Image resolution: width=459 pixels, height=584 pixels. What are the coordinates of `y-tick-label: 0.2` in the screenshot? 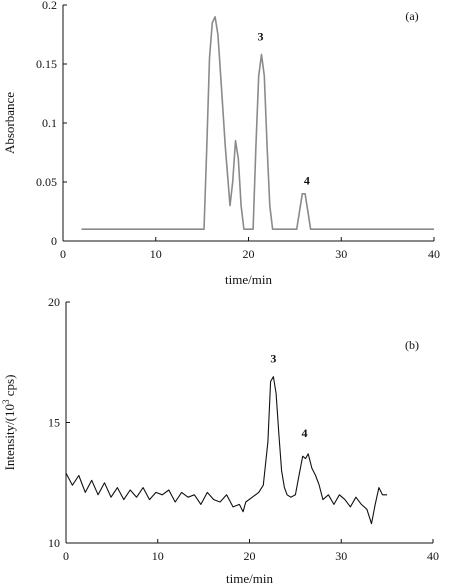 It's located at (49, 6).